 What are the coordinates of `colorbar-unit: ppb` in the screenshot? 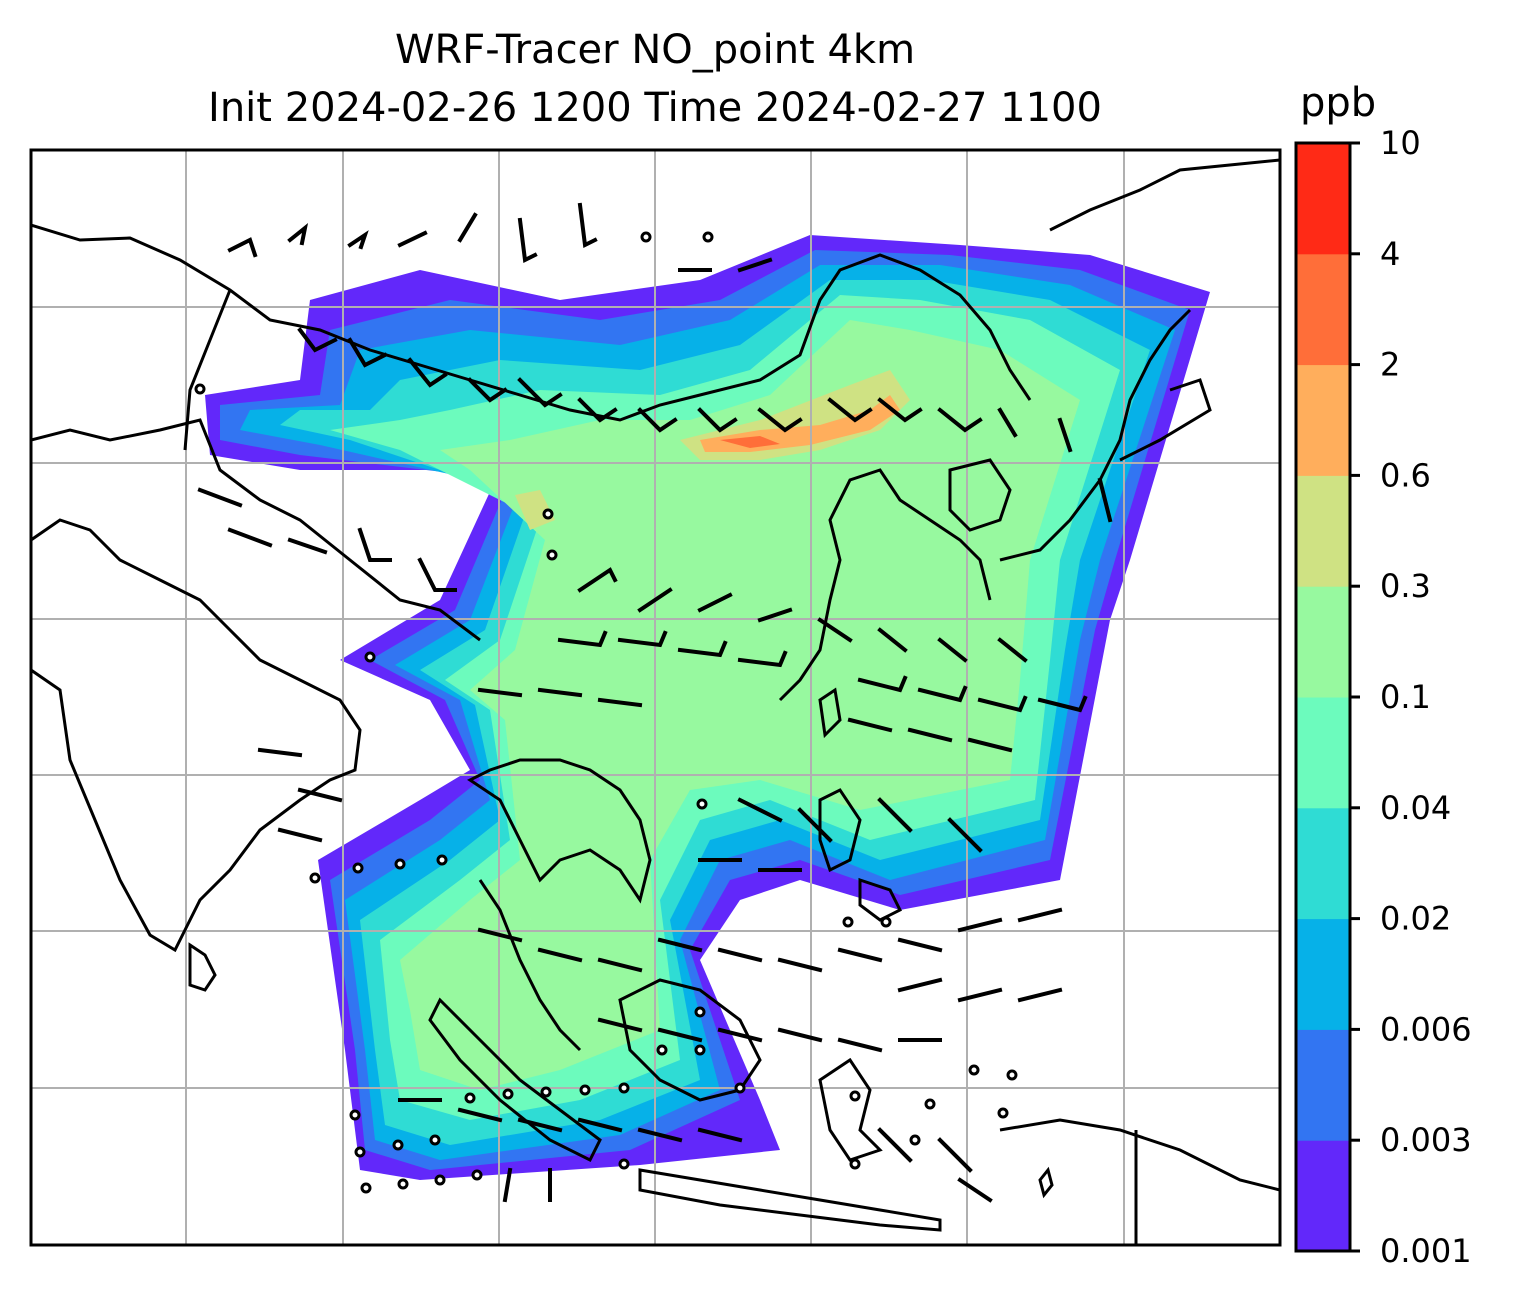 It's located at (1338, 103).